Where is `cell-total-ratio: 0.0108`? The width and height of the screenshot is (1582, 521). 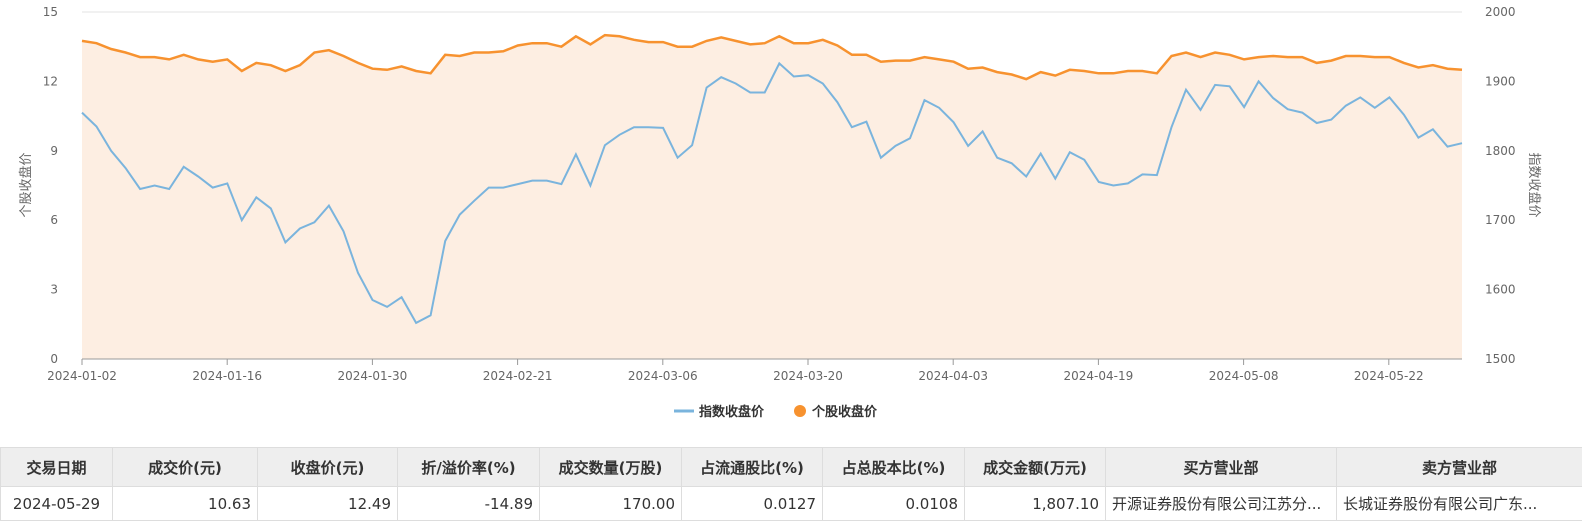
cell-total-ratio: 0.0108 is located at coordinates (893, 503).